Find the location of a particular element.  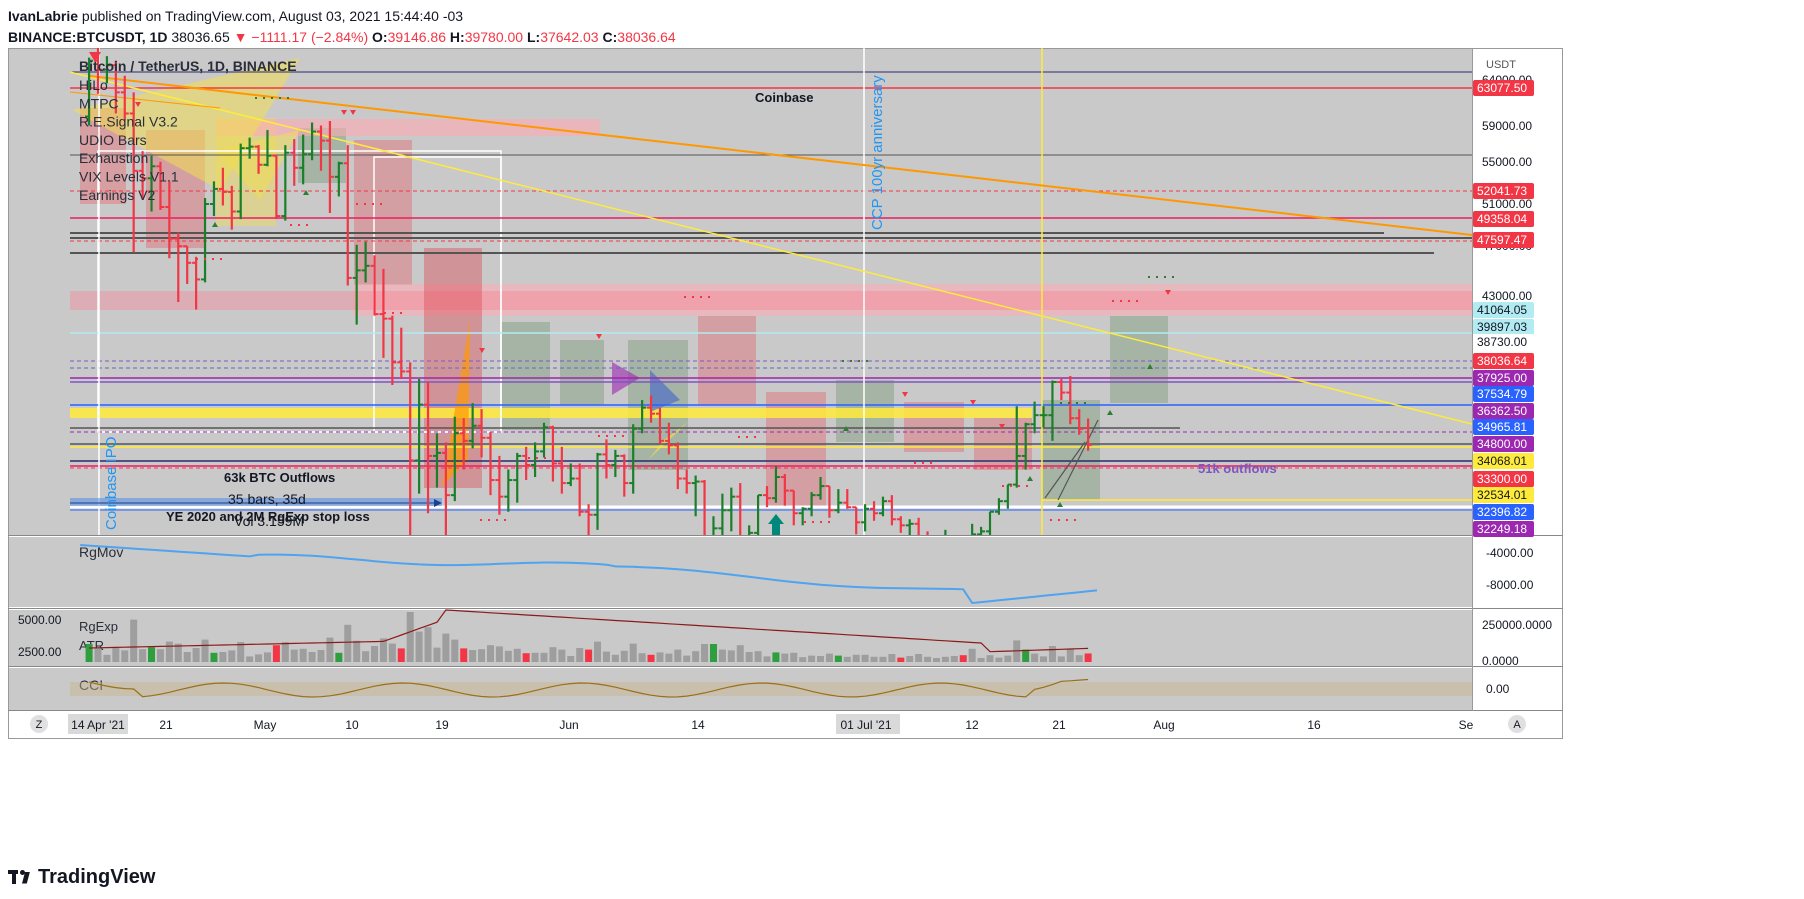

blue-triangle is located at coordinates (665, 391).